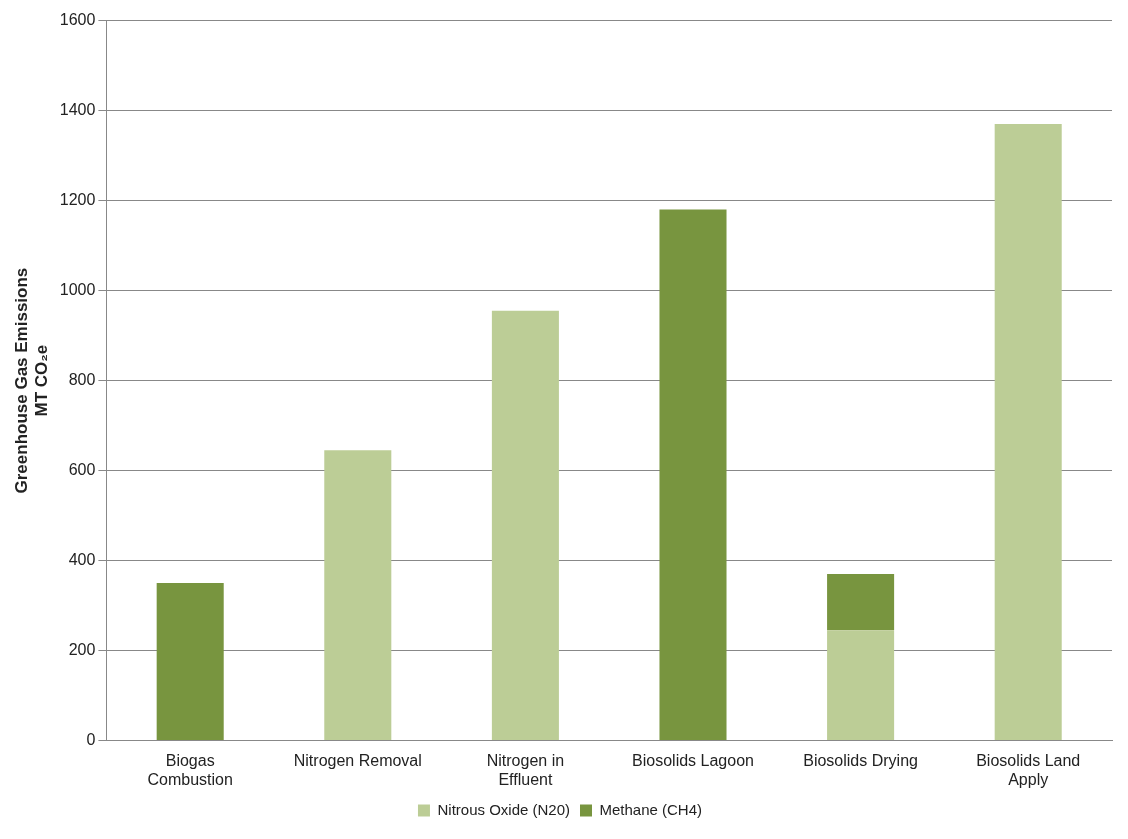  What do you see at coordinates (525, 769) in the screenshot?
I see `x-tick-label: Nitrogen in Effluent` at bounding box center [525, 769].